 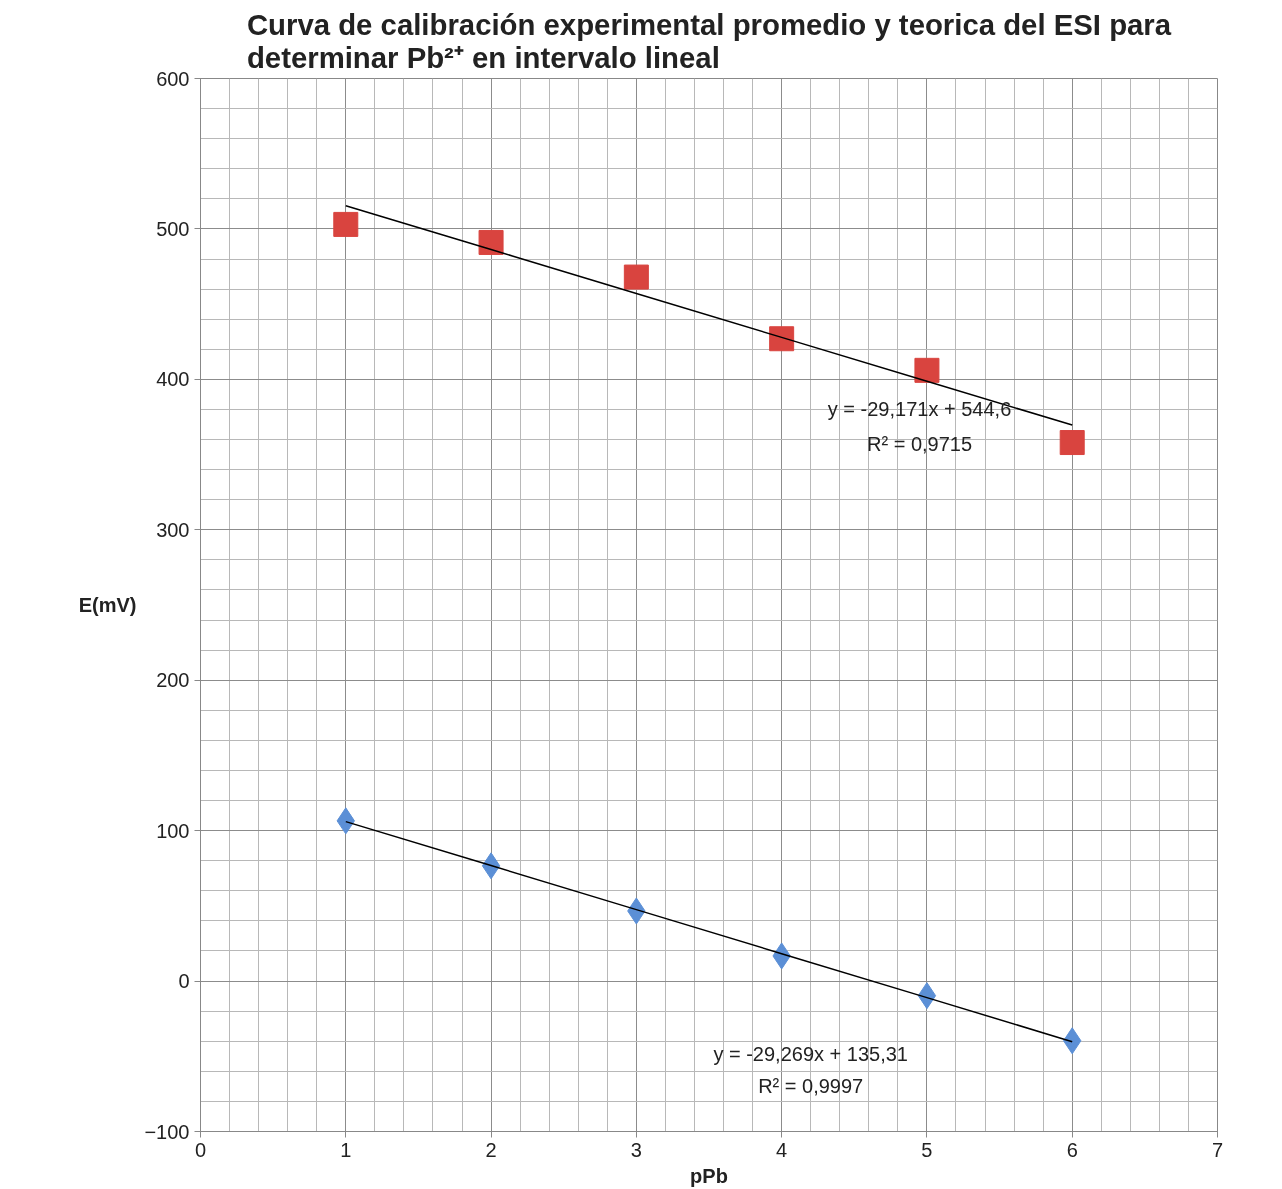 What do you see at coordinates (709, 1175) in the screenshot?
I see `x-axis-title: pPb` at bounding box center [709, 1175].